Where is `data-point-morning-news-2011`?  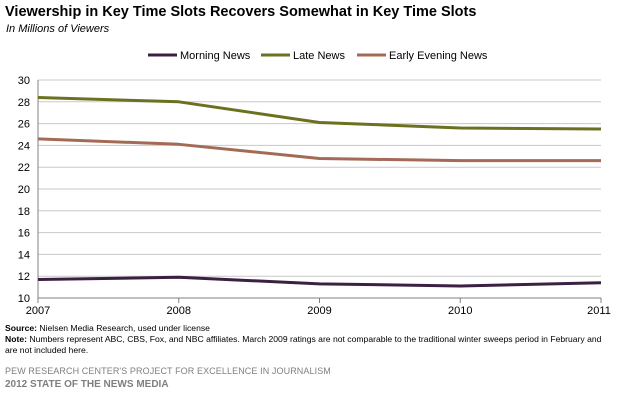 data-point-morning-news-2011 is located at coordinates (601, 282).